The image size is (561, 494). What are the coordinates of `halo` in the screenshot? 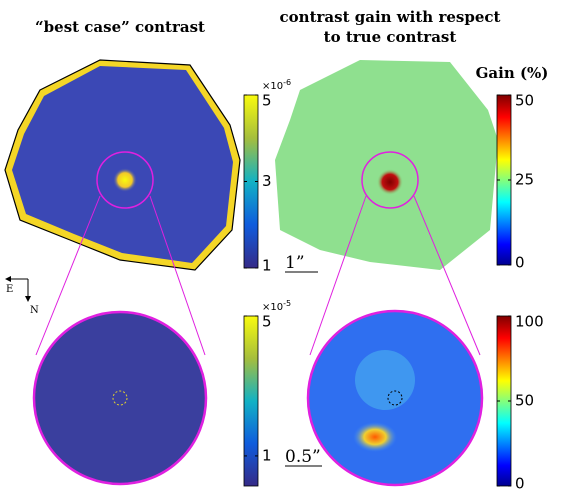 It's located at (385, 380).